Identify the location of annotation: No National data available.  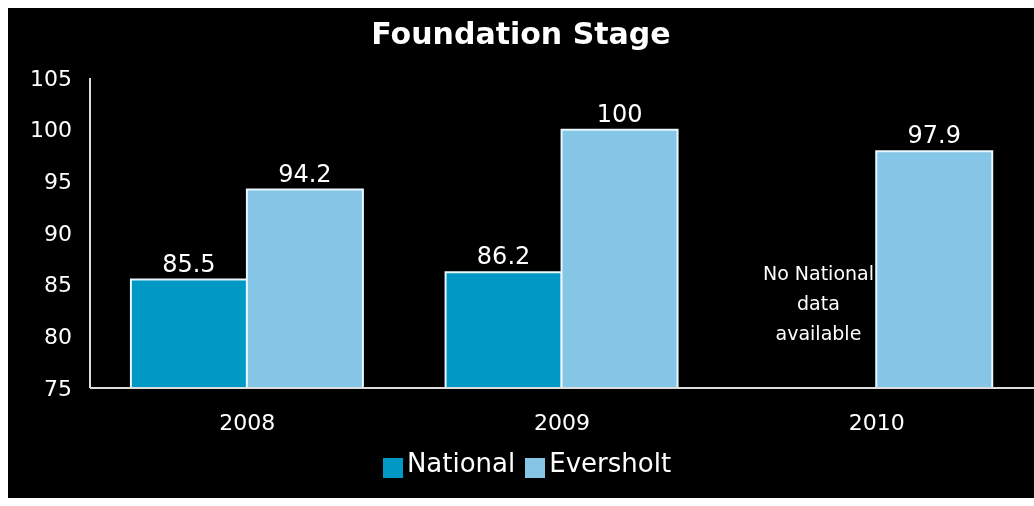
(818, 303).